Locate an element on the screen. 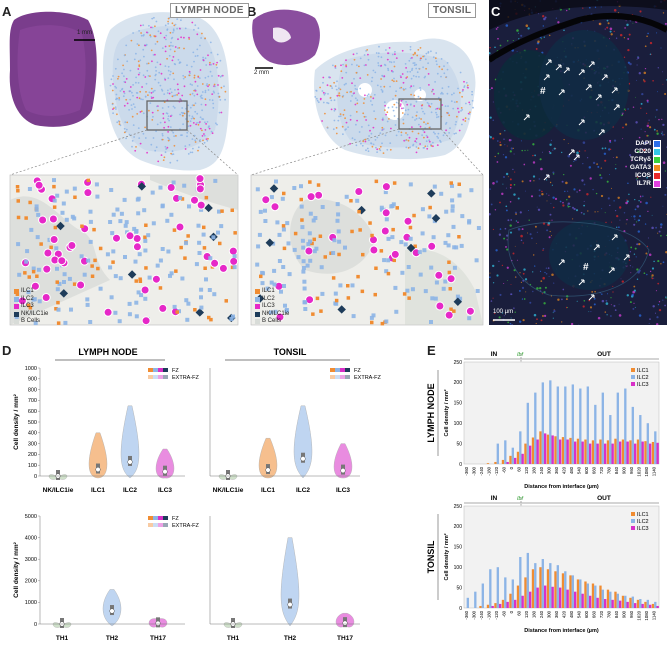 This screenshot has width=667, height=656. x-tick-label: -60 is located at coordinates (503, 469).